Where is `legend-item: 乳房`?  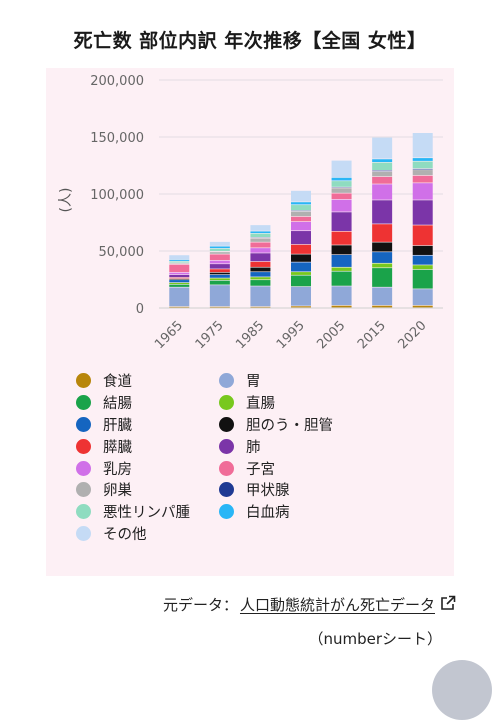
legend-item: 乳房 is located at coordinates (147, 468).